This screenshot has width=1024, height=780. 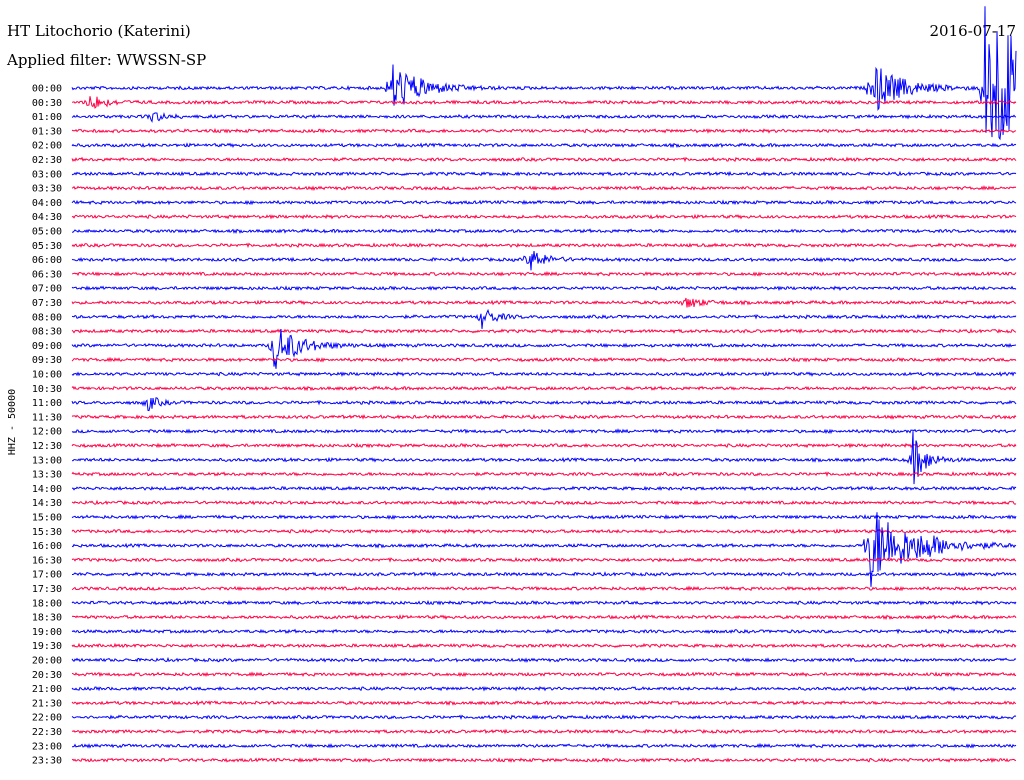 I want to click on row-label-0630: 06:30, so click(x=47, y=274).